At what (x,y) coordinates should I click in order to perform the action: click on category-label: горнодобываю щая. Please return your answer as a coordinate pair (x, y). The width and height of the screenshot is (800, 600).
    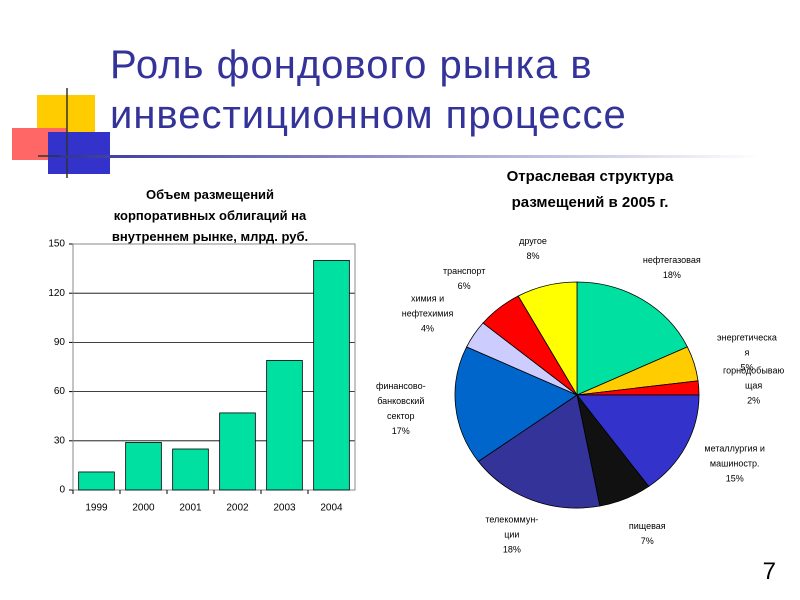
    Looking at the image, I should click on (754, 378).